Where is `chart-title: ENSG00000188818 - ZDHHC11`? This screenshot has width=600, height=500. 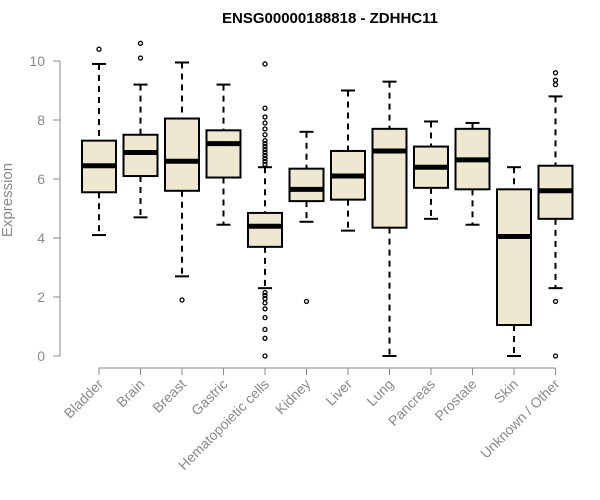
chart-title: ENSG00000188818 - ZDHHC11 is located at coordinates (330, 18).